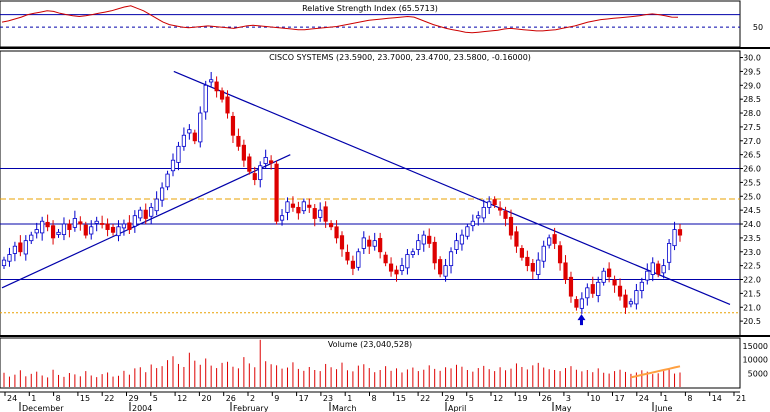 This screenshot has width=770, height=412. I want to click on x-axis-month-label: May, so click(563, 408).